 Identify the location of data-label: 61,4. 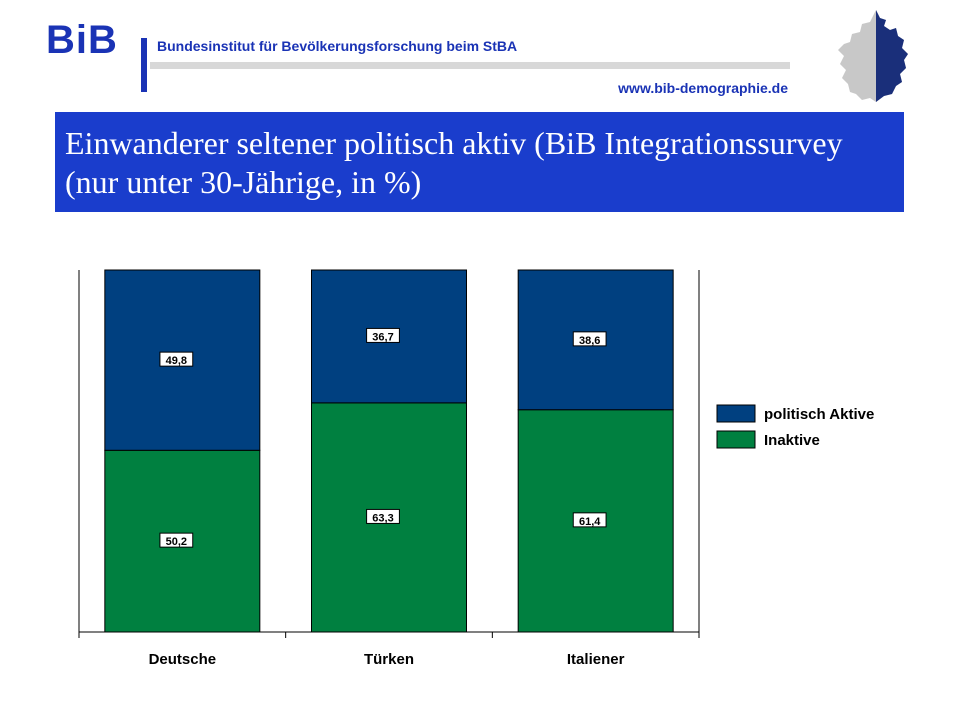
(590, 522).